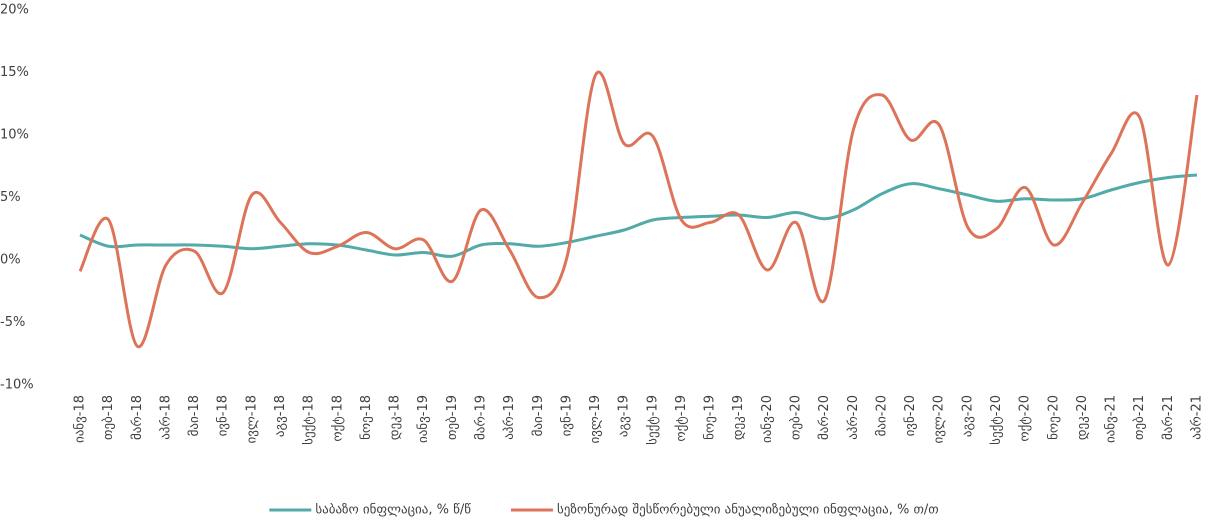 The image size is (1208, 528). What do you see at coordinates (1053, 417) in the screenshot?
I see `x-tick-label: ნოე-20` at bounding box center [1053, 417].